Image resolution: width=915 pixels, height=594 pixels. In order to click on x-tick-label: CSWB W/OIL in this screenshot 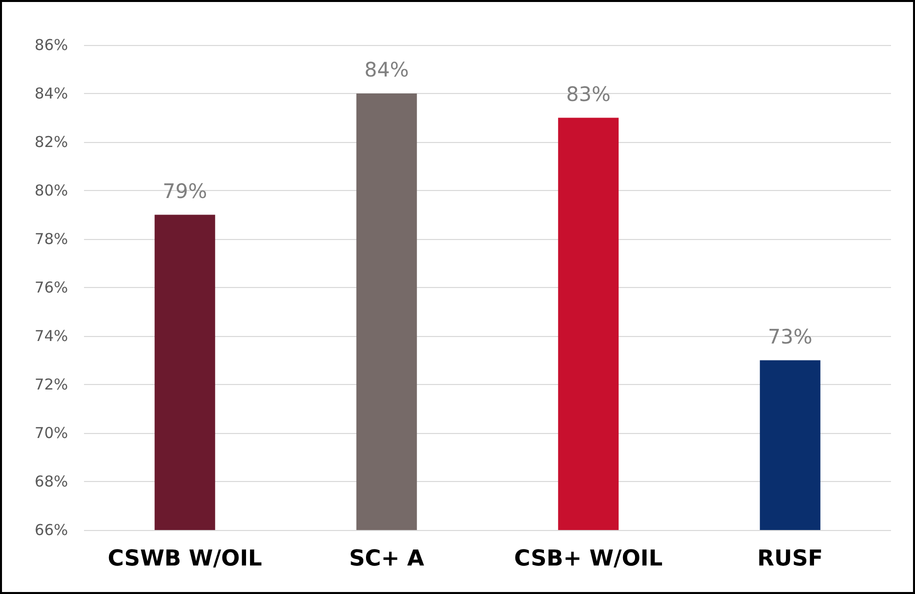, I will do `click(185, 559)`.